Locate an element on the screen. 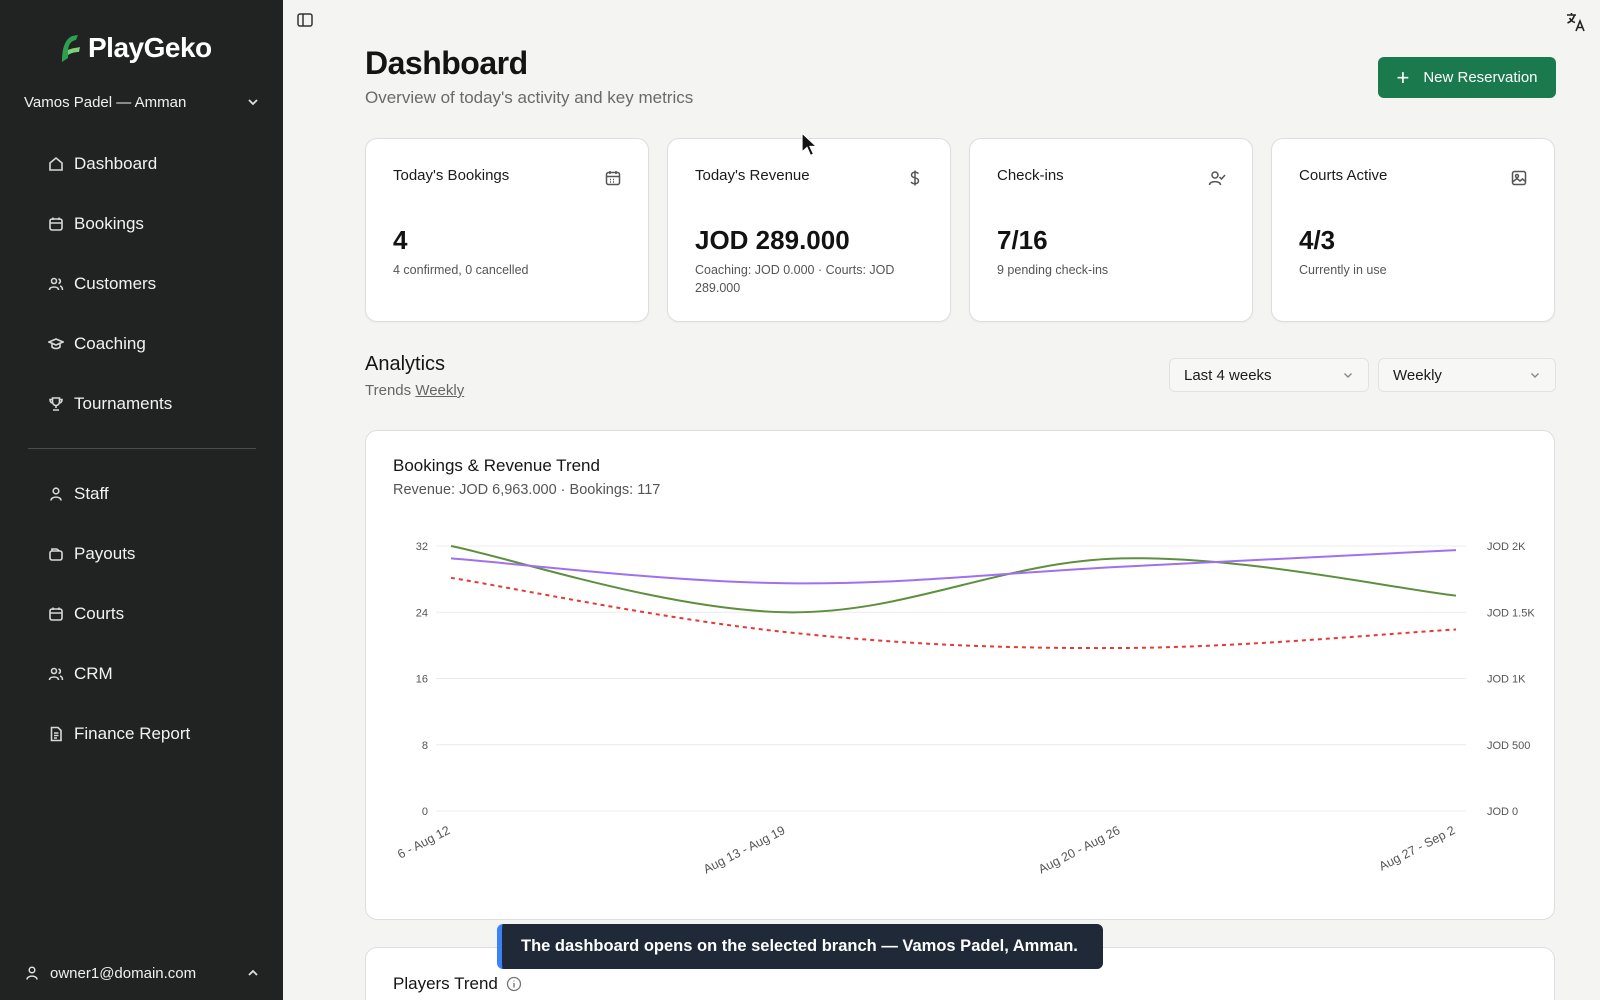 This screenshot has height=1000, width=1600. sidebar-item-label: CRM is located at coordinates (93, 673).